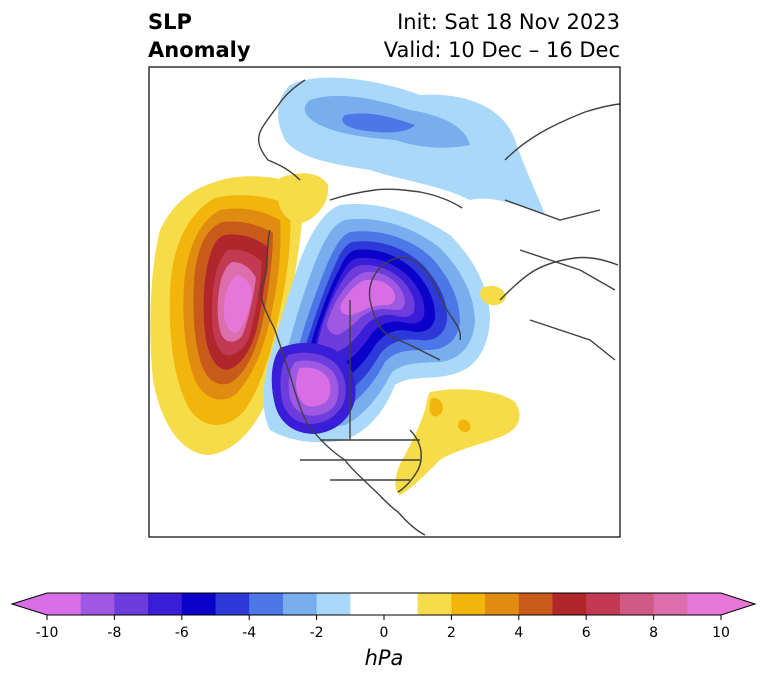  I want to click on colorbar-tick-label: -6, so click(181, 633).